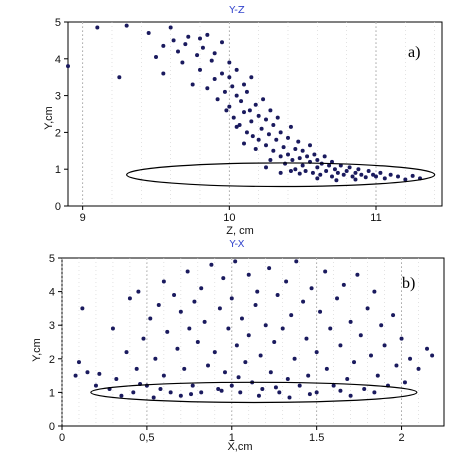 The width and height of the screenshot is (474, 453). I want to click on x-ticks: 0 0,5 1 1.5 2, so click(232, 435).